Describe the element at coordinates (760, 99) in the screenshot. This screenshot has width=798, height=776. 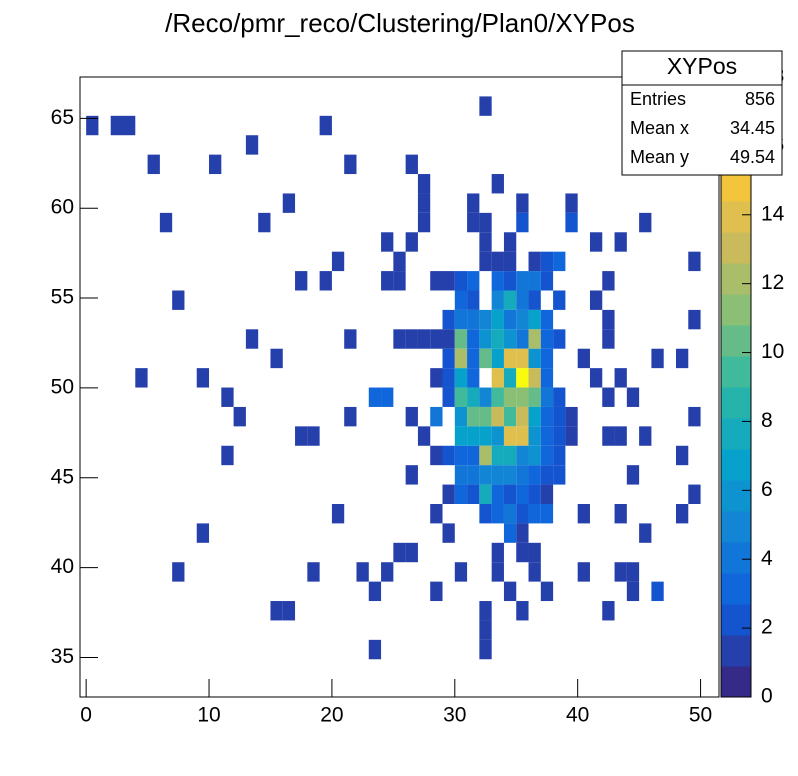
I see `stats-value: 856` at that location.